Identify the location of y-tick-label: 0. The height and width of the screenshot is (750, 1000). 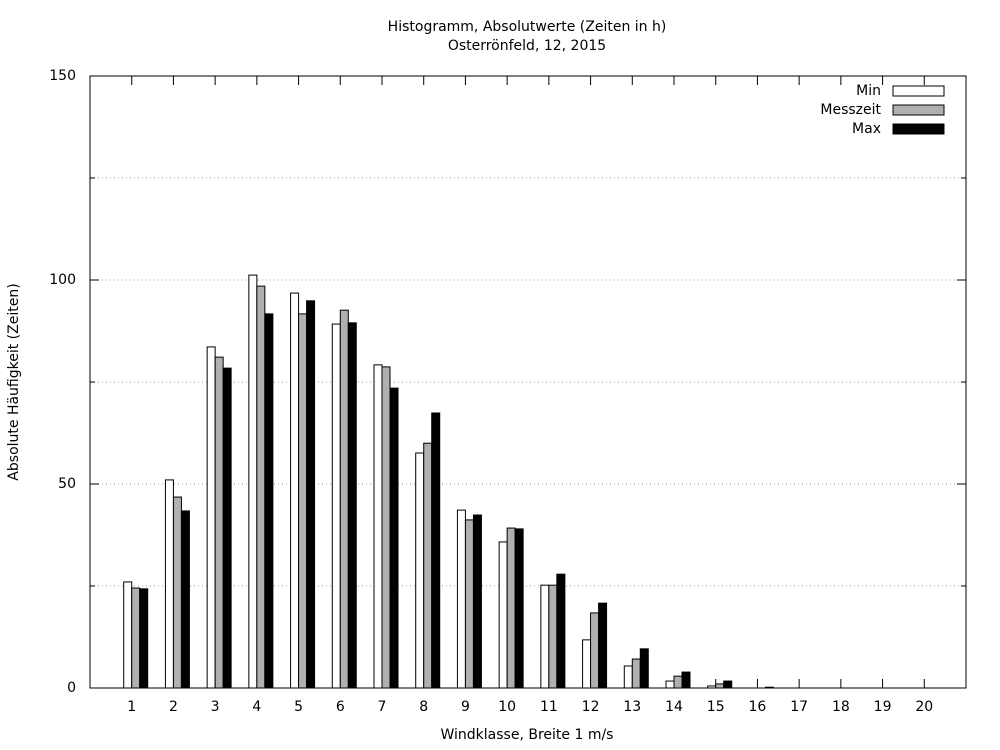
(71, 688).